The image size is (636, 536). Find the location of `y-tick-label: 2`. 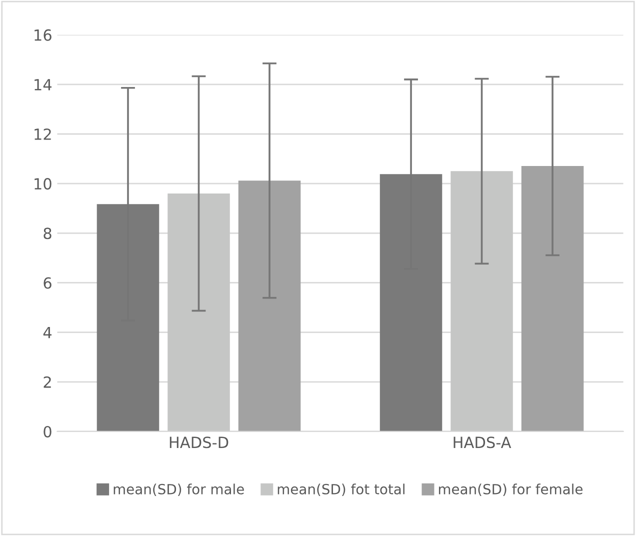

y-tick-label: 2 is located at coordinates (47, 382).